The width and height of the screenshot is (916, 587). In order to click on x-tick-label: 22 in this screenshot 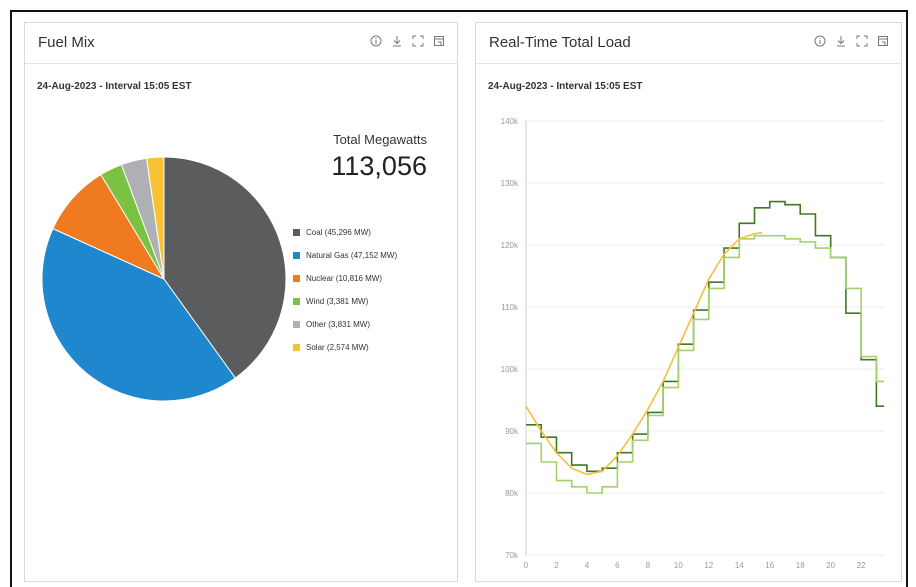, I will do `click(861, 565)`.